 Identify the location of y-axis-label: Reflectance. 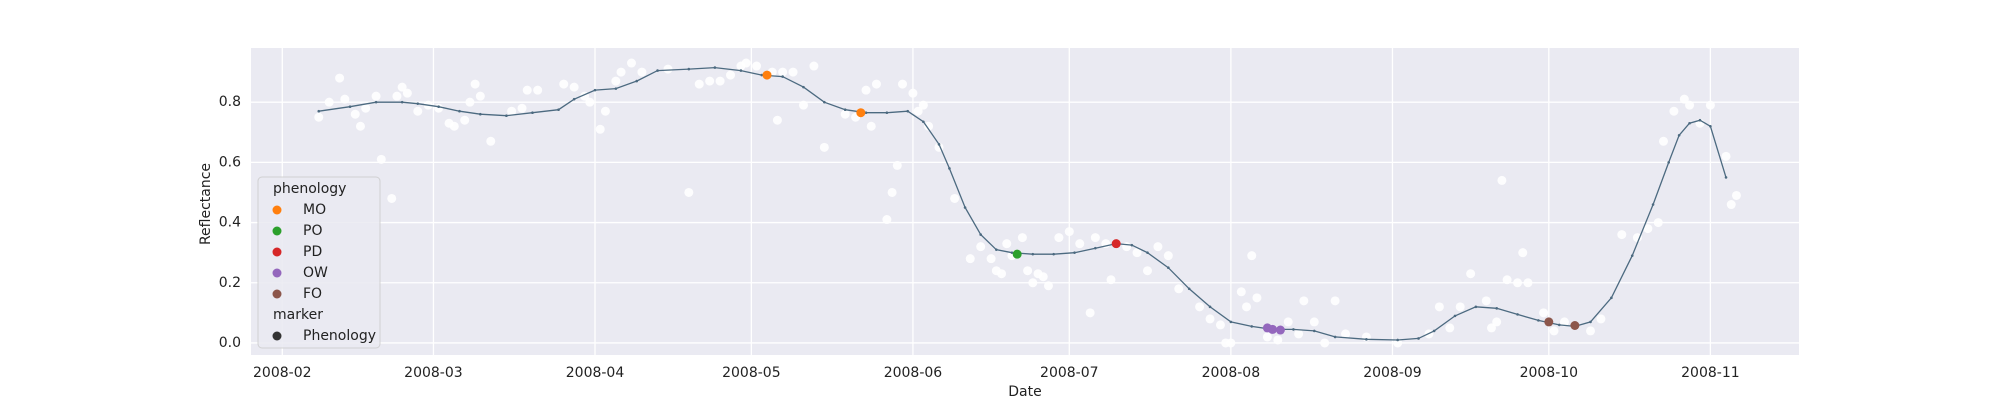
(206, 204).